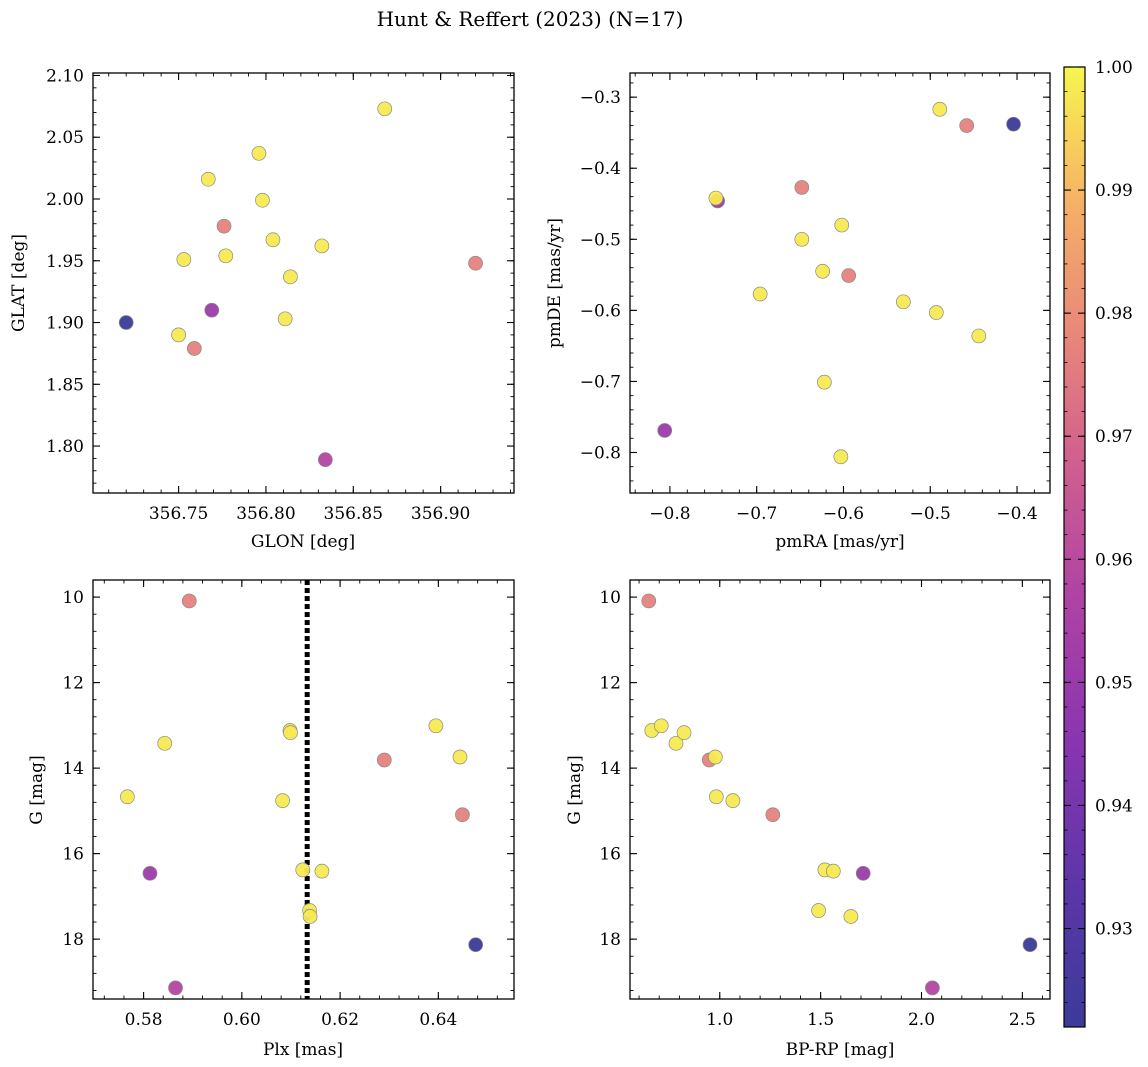 The image size is (1148, 1067). I want to click on colorbar: 0.93 0.94 0.95 0.96 0.97 0.98 0.99 1.00, so click(1098, 543).